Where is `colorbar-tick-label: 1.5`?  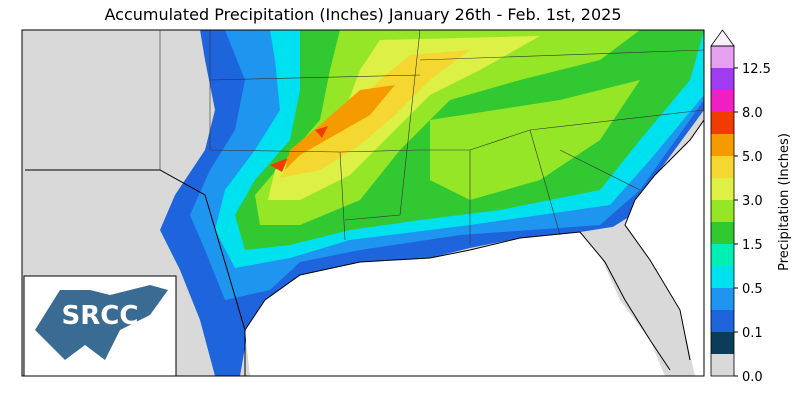
colorbar-tick-label: 1.5 is located at coordinates (752, 245).